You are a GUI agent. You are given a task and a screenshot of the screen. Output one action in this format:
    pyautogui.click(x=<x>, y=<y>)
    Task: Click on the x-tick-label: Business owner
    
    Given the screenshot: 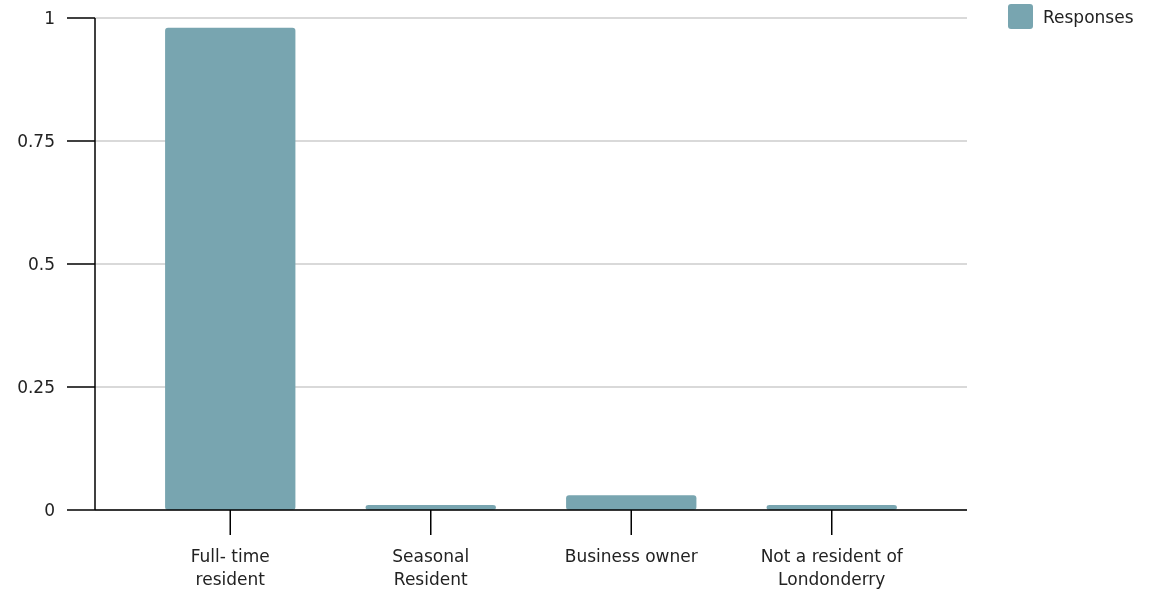 What is the action you would take?
    pyautogui.click(x=631, y=556)
    